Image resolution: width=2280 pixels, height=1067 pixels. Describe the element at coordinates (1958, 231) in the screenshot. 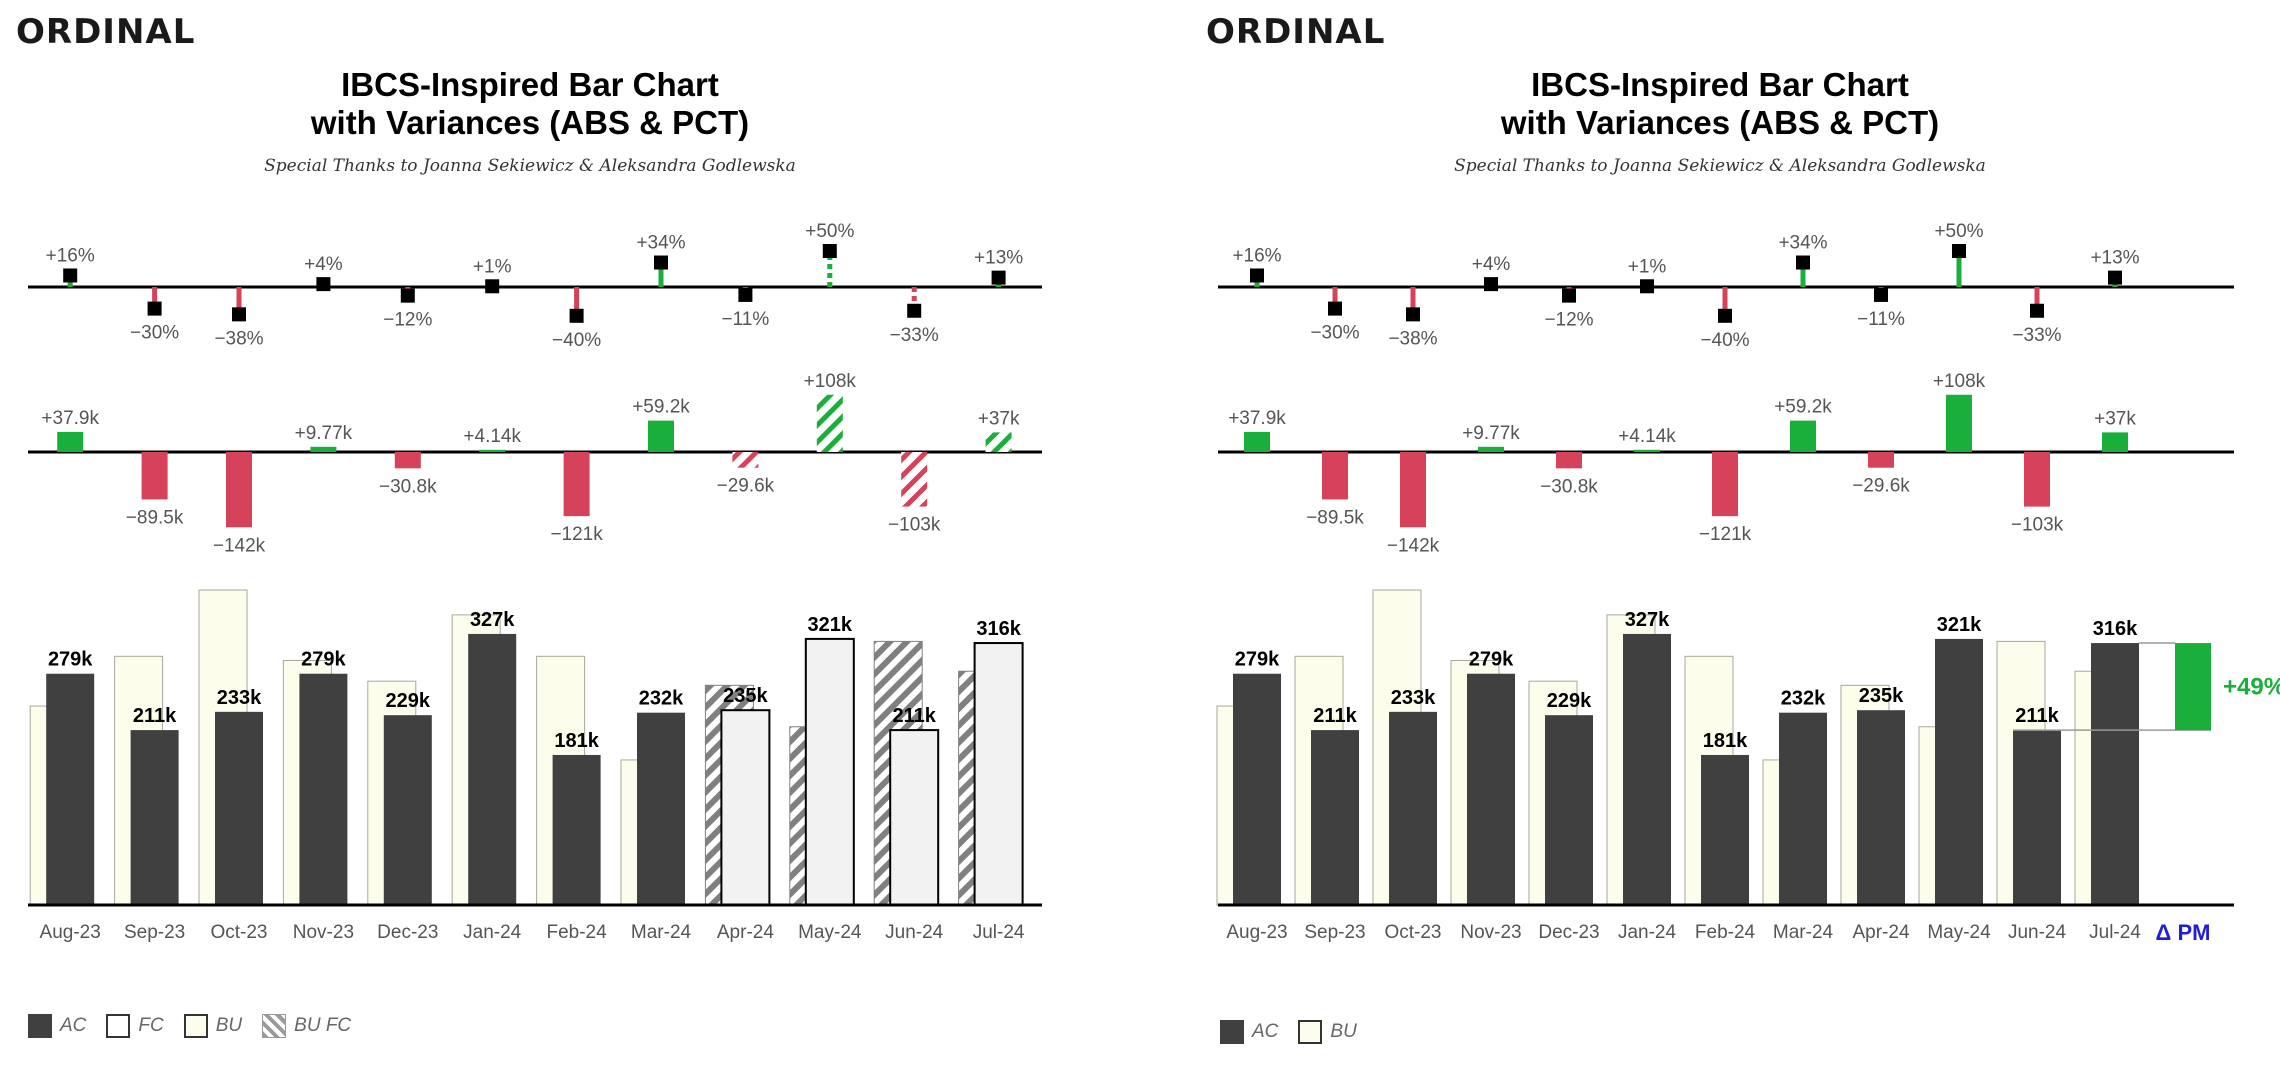

I see `pct-variance-label: +50%` at that location.